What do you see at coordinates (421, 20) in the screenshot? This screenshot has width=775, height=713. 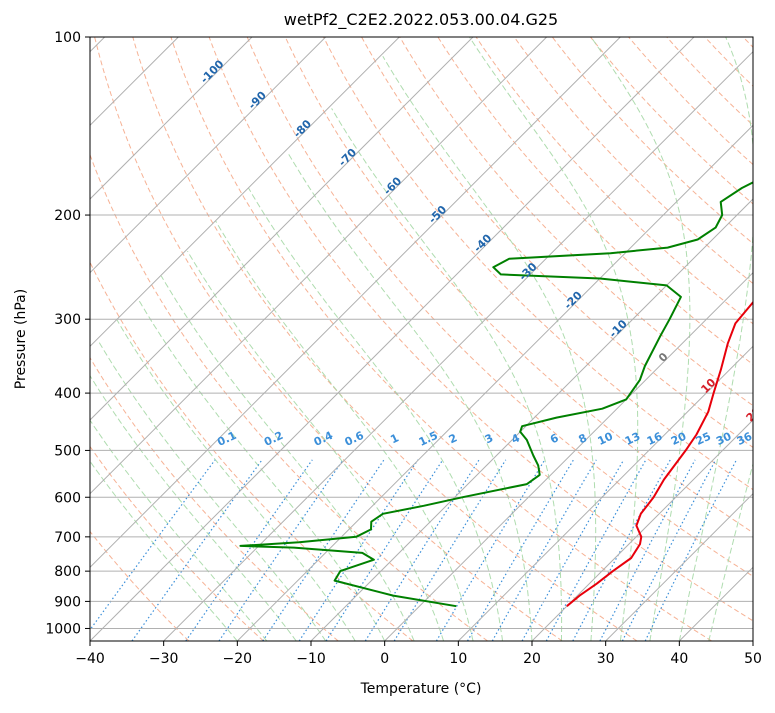 I see `chart-title: wetPf2_C2E2.2022.053.00.04.G25` at bounding box center [421, 20].